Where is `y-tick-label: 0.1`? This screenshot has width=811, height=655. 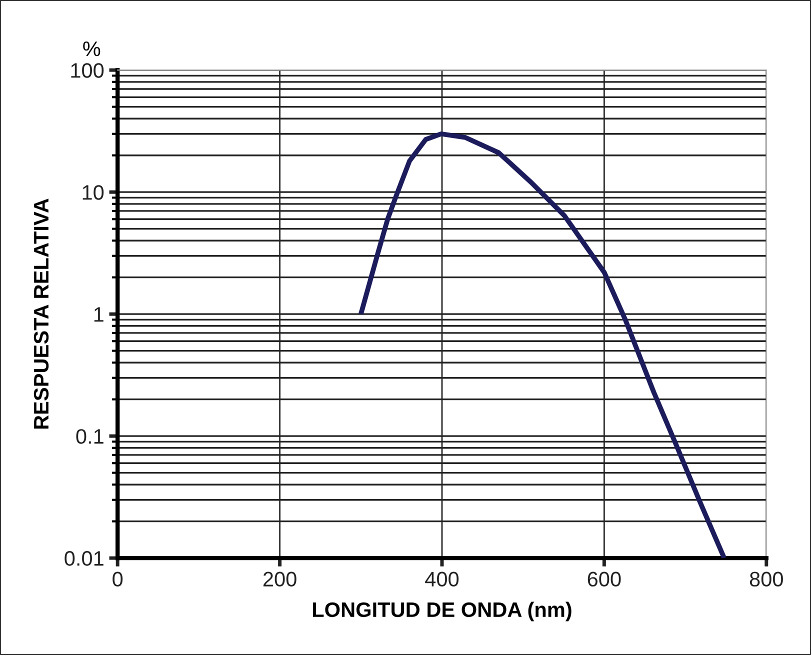 y-tick-label: 0.1 is located at coordinates (90, 436).